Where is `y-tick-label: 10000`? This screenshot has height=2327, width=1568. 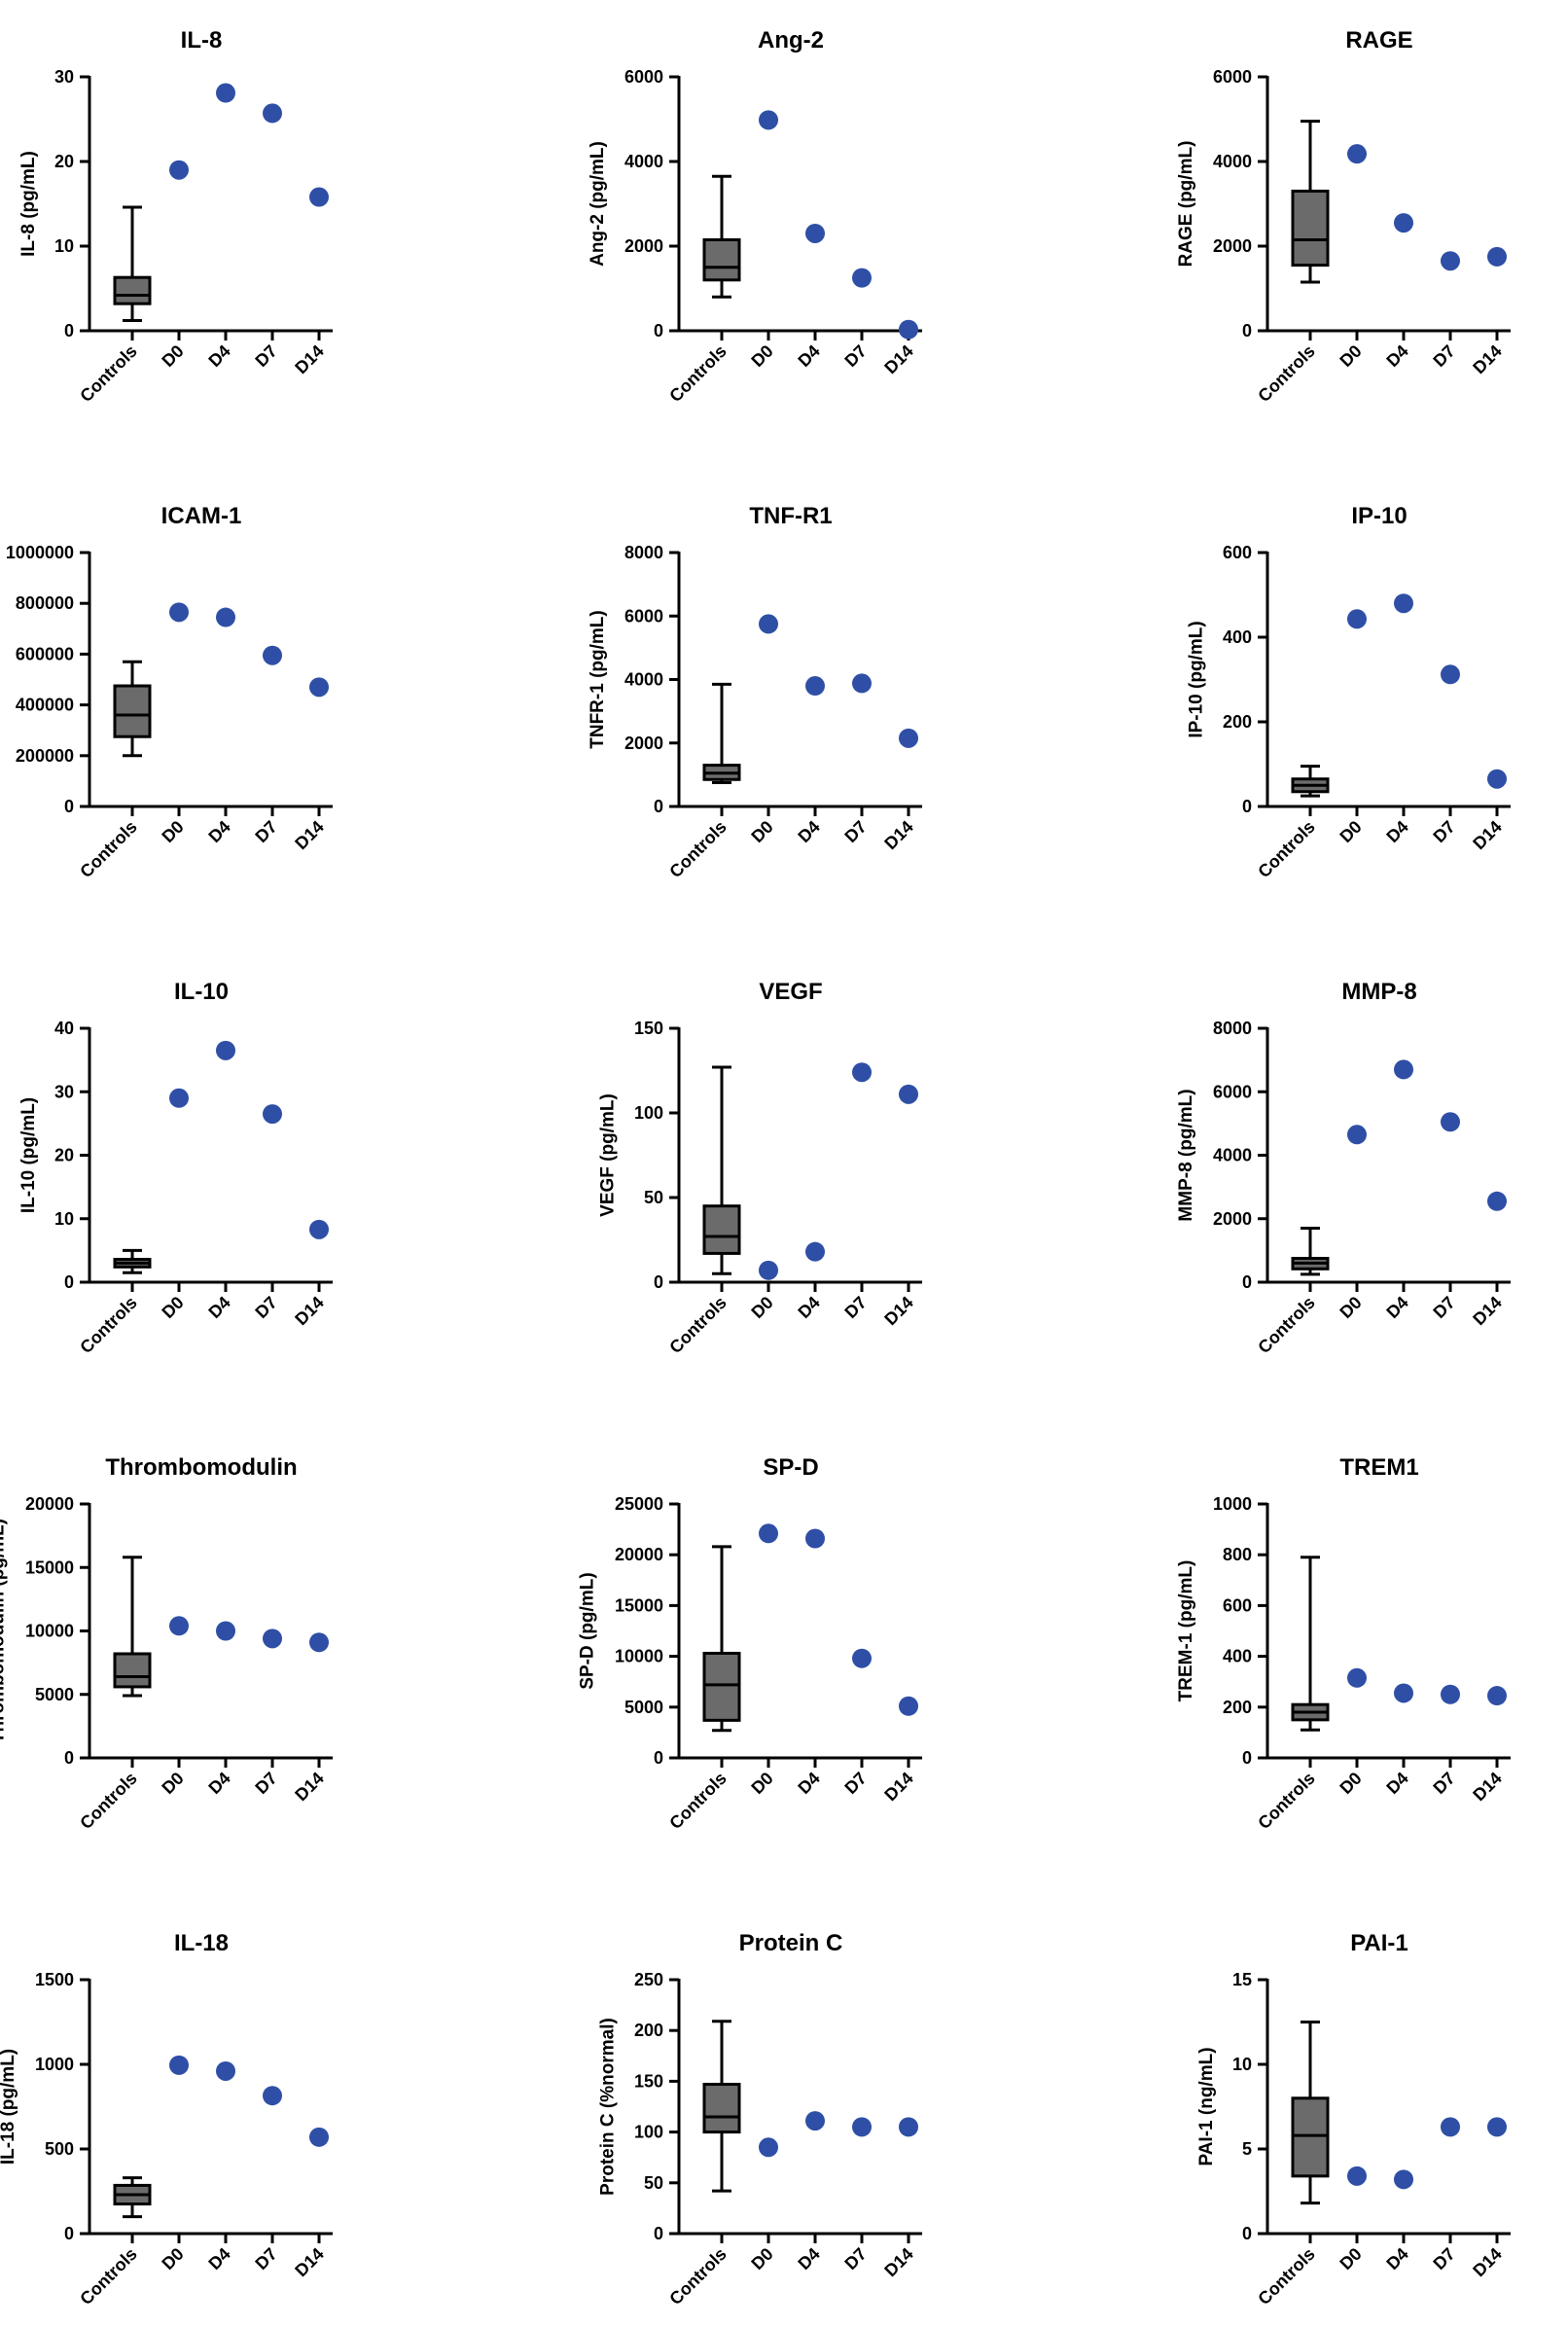
y-tick-label: 10000 is located at coordinates (639, 1656).